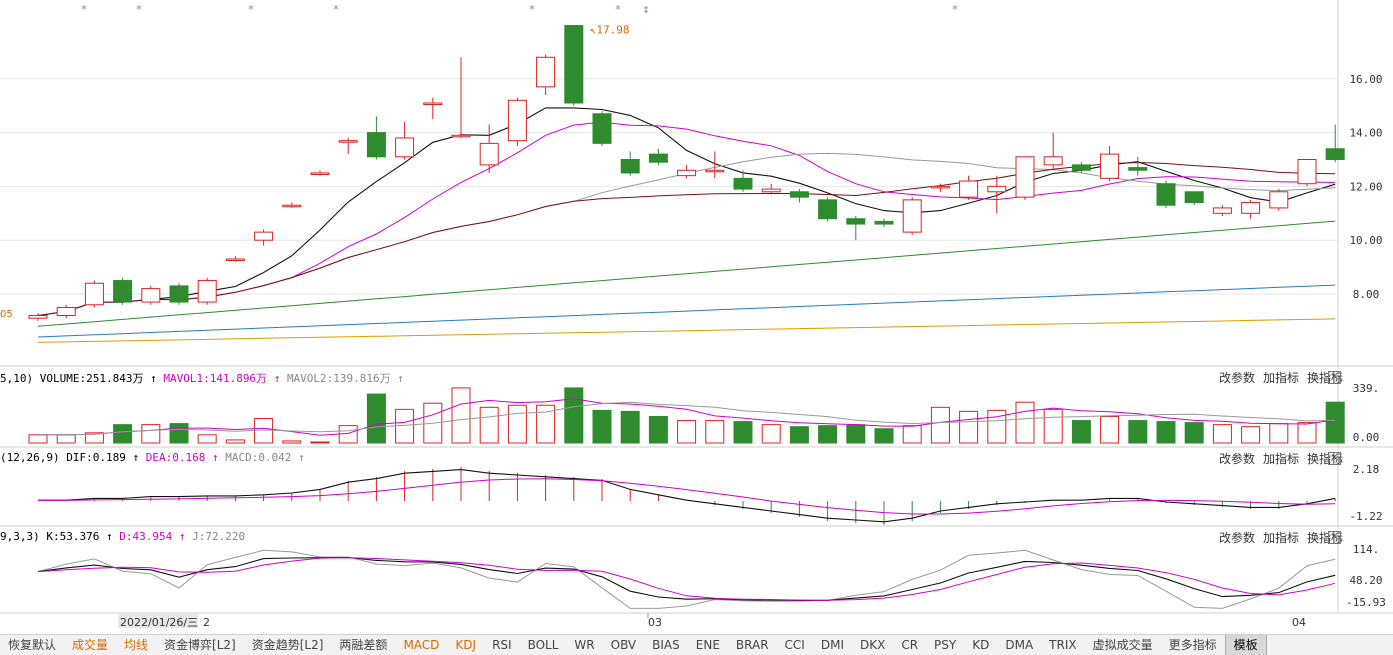 This screenshot has height=655, width=1393. I want to click on volume-tick-label: 339., so click(1366, 388).